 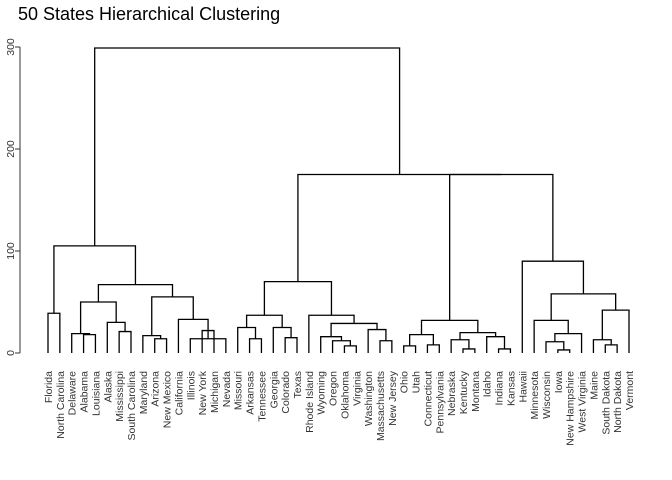 What do you see at coordinates (571, 408) in the screenshot?
I see `state-label: New Hampshire` at bounding box center [571, 408].